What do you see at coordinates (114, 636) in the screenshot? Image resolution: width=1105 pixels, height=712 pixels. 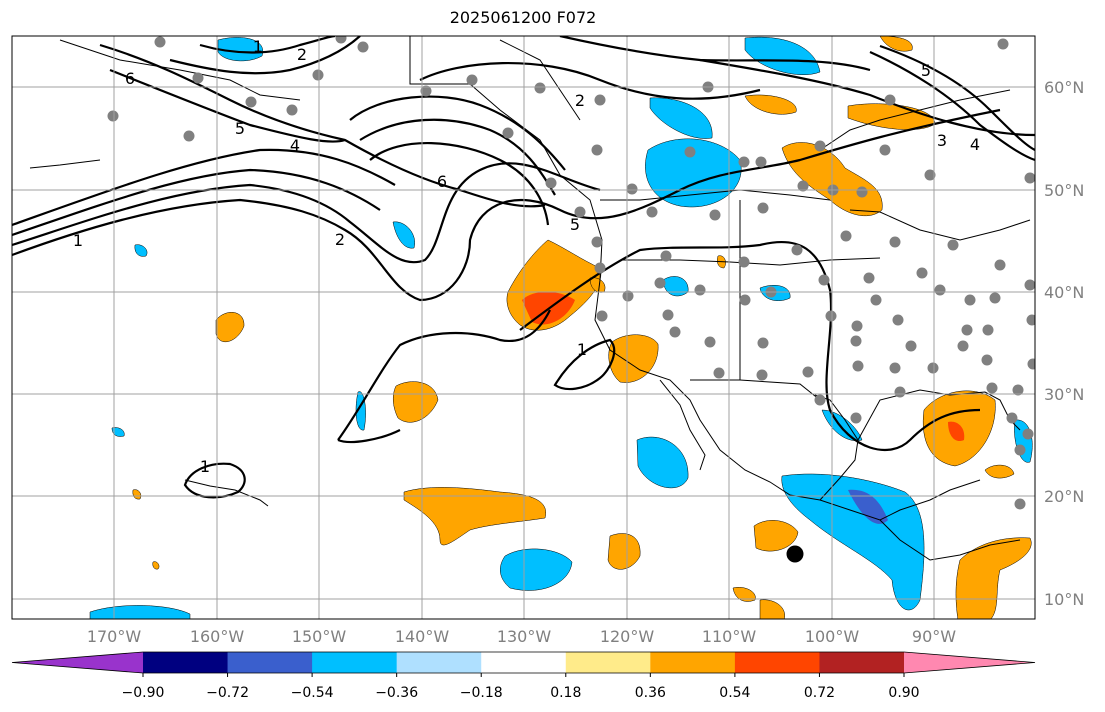 I see `lon-label: 170°W` at bounding box center [114, 636].